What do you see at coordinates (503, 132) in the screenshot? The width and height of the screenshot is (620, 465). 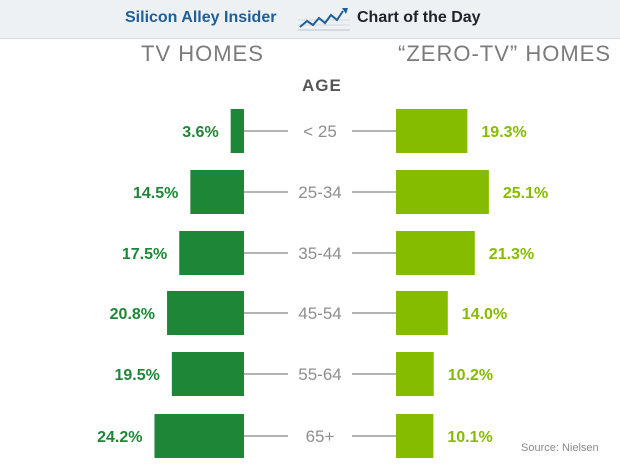 I see `zero-tv-homes-value-label: 19.3%` at bounding box center [503, 132].